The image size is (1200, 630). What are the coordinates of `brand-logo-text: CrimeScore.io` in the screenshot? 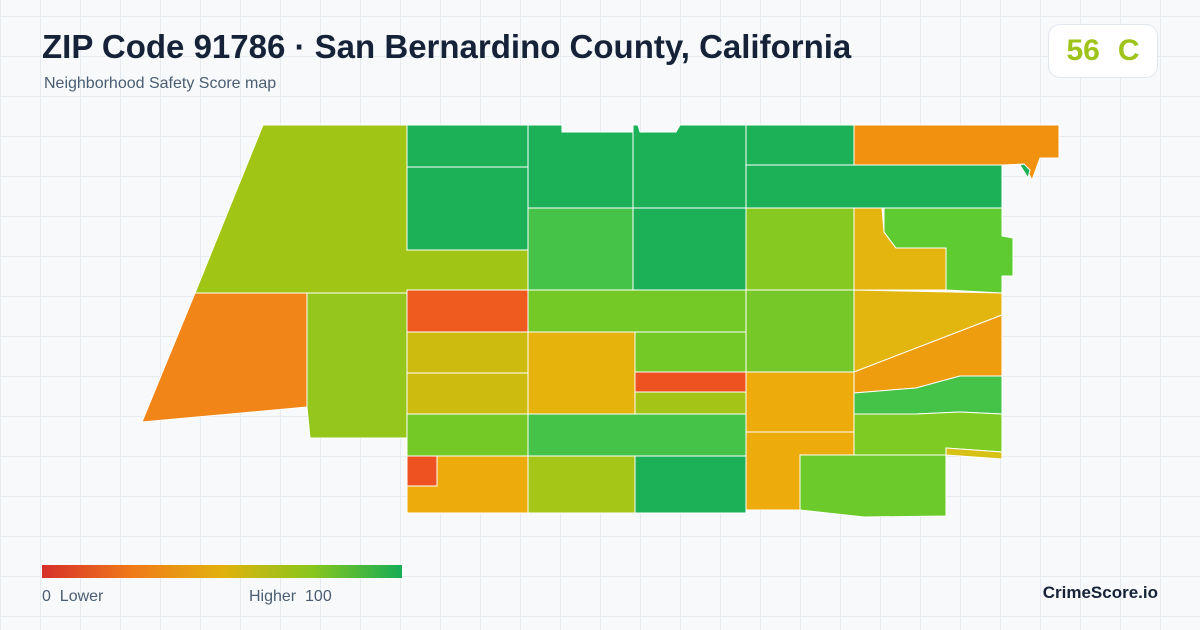 It's located at (1100, 592).